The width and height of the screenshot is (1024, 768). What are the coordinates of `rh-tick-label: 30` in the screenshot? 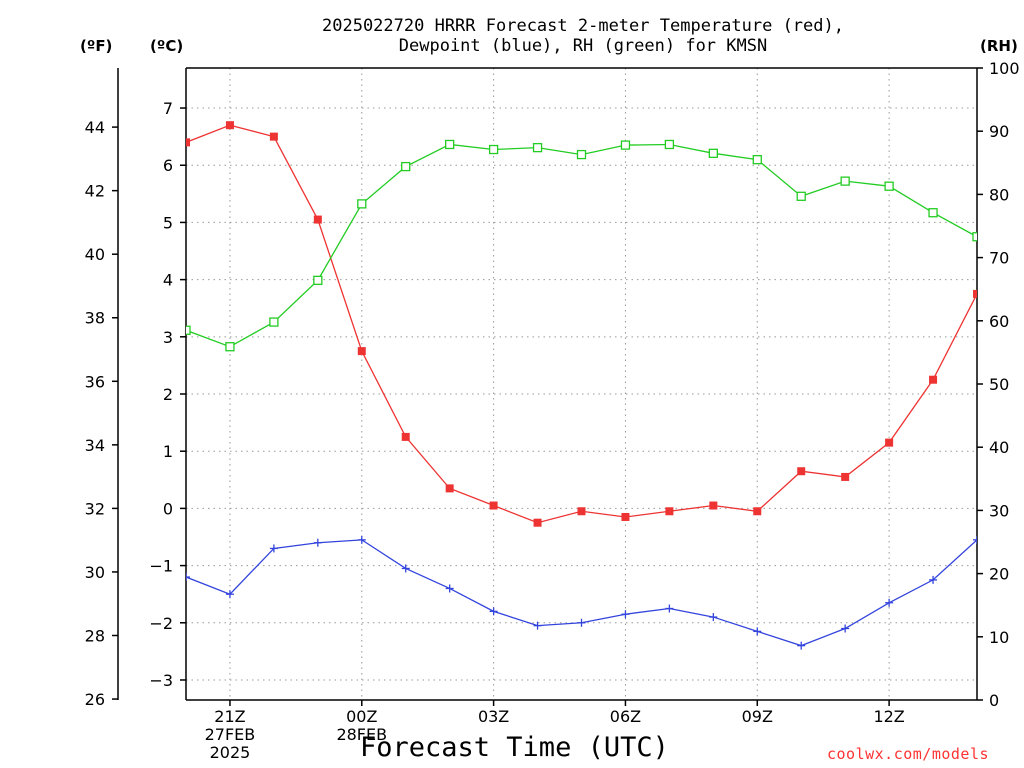 It's located at (999, 510).